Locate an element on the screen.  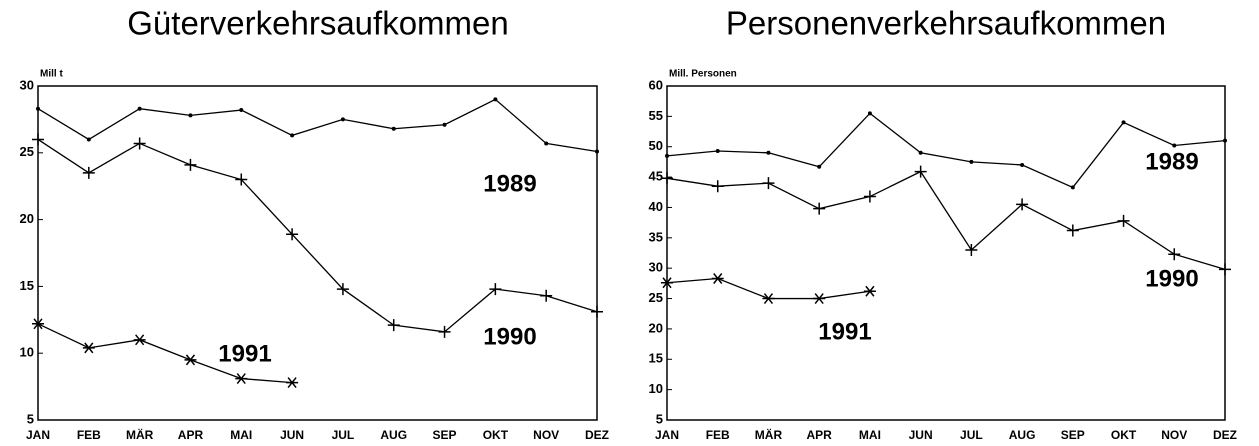
y-tick-label: 15 is located at coordinates (27, 285).